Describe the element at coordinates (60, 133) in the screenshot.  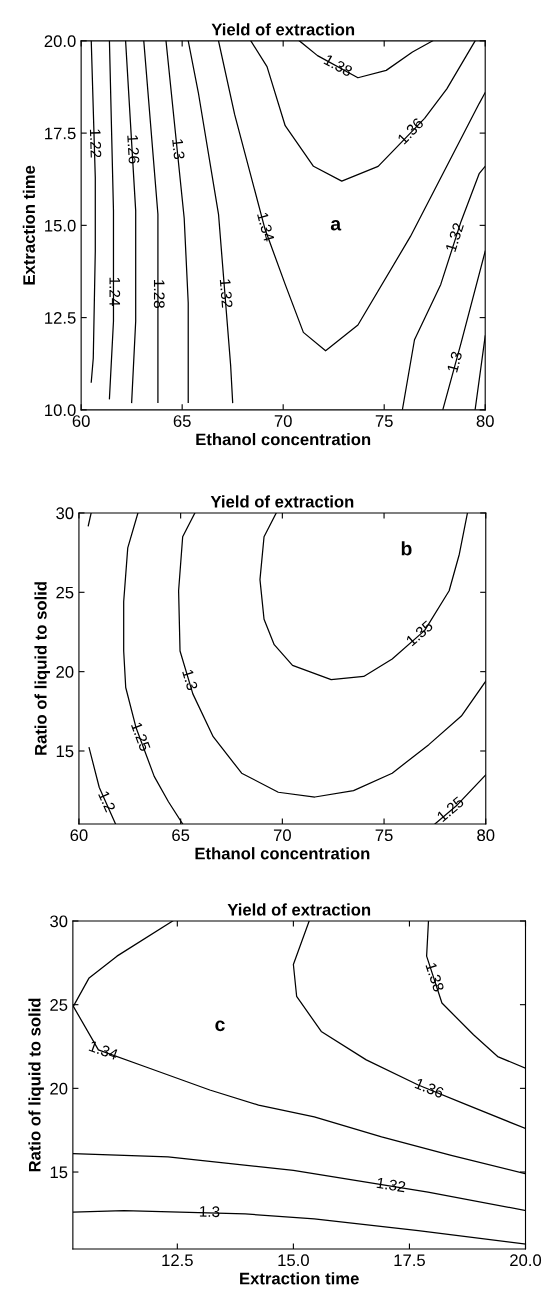
I see `y-tick-label: 17.5` at that location.